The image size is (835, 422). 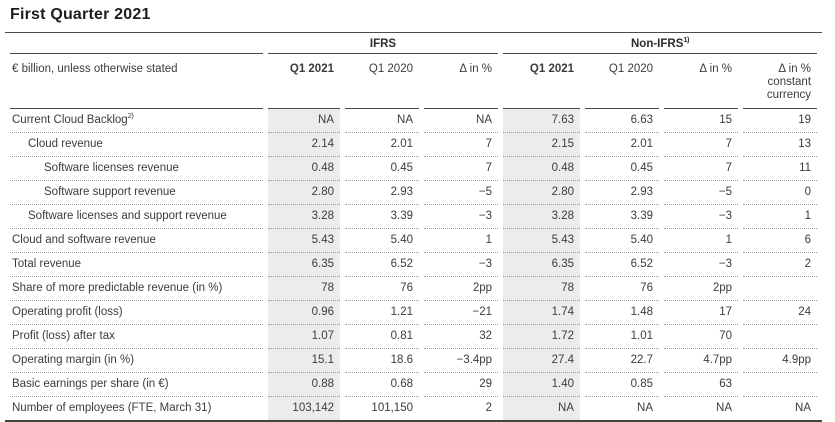 I want to click on footnote-ref: 1), so click(x=686, y=40).